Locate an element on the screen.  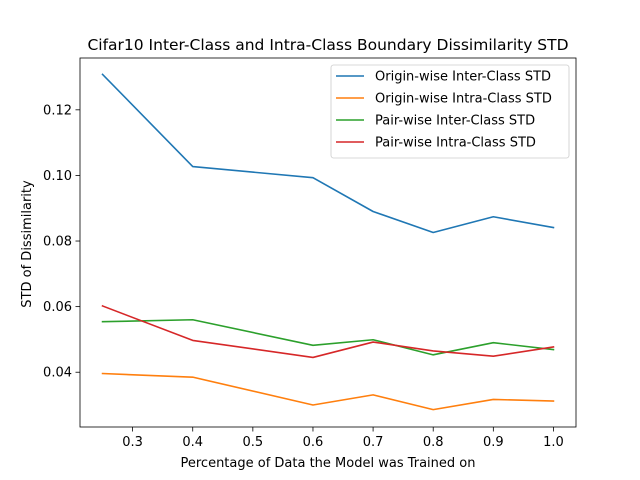
y-tick-label: 0.10 is located at coordinates (57, 176).